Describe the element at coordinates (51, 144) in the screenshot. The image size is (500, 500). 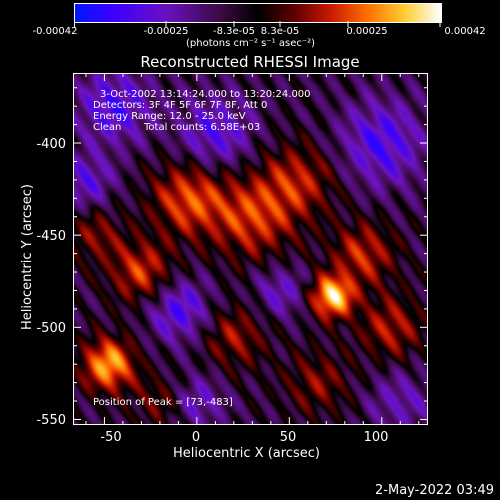
I see `y-tick-label: -400` at that location.